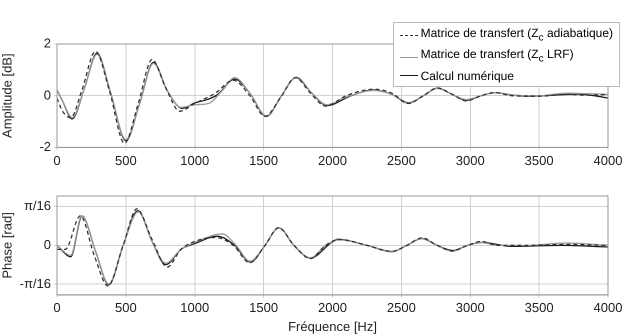 This screenshot has width=630, height=335. Describe the element at coordinates (37, 206) in the screenshot. I see `y-tick-label: π/16` at that location.